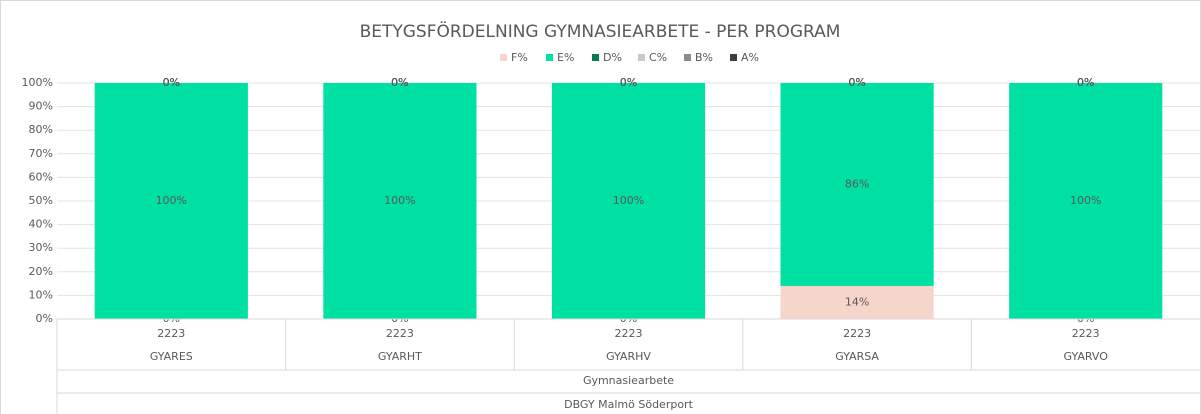  What do you see at coordinates (44, 318) in the screenshot?
I see `y-tick-label: 0%` at bounding box center [44, 318].